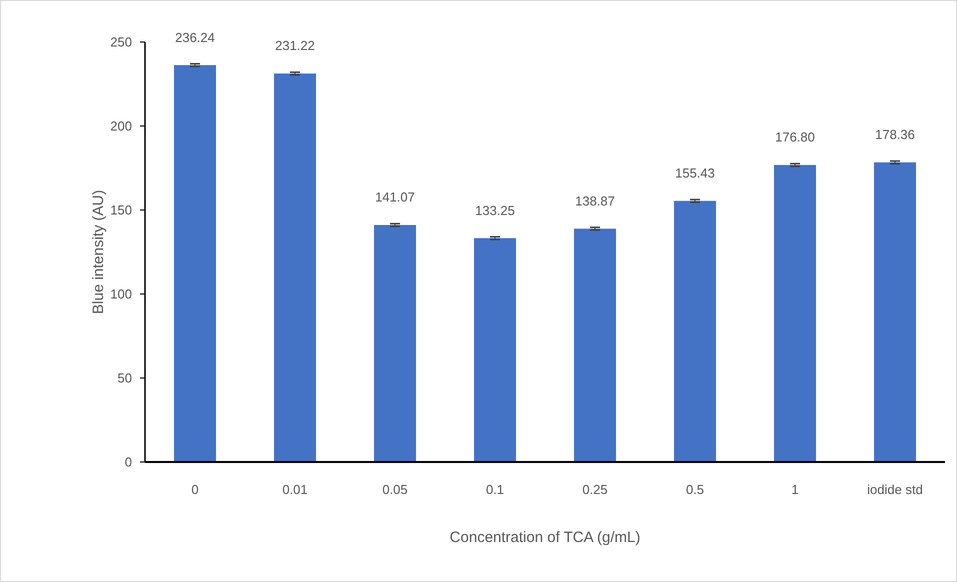 The image size is (957, 582). Describe the element at coordinates (98, 252) in the screenshot. I see `y-axis-title: Blue intensity (AU)` at that location.